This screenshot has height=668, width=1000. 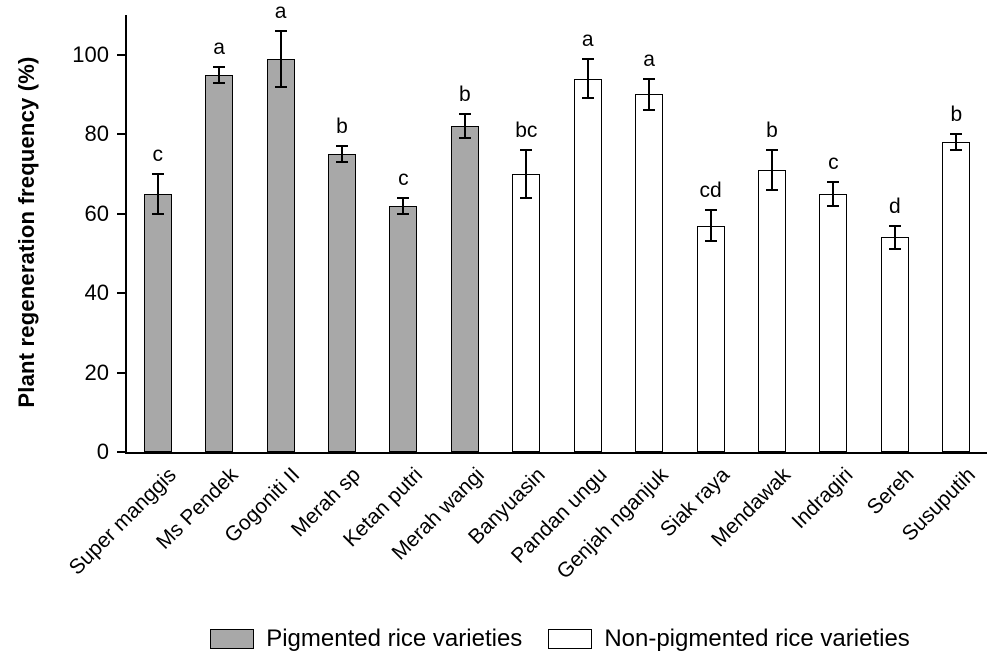 I want to click on x-tick-label: Genjah nganjuk, so click(x=612, y=523).